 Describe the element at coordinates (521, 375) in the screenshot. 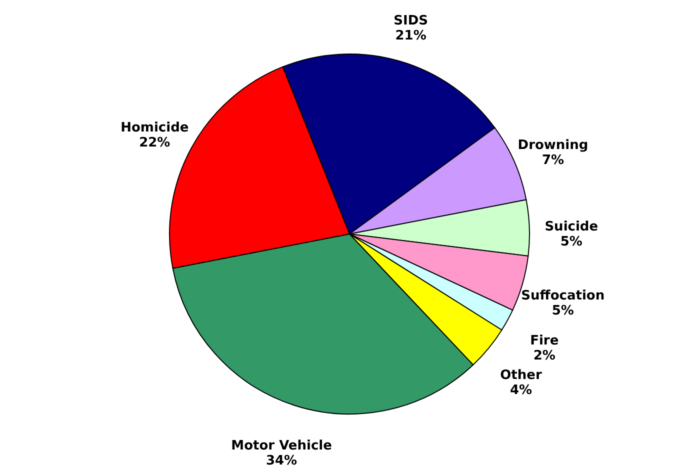

I see `slice-label: Other` at that location.